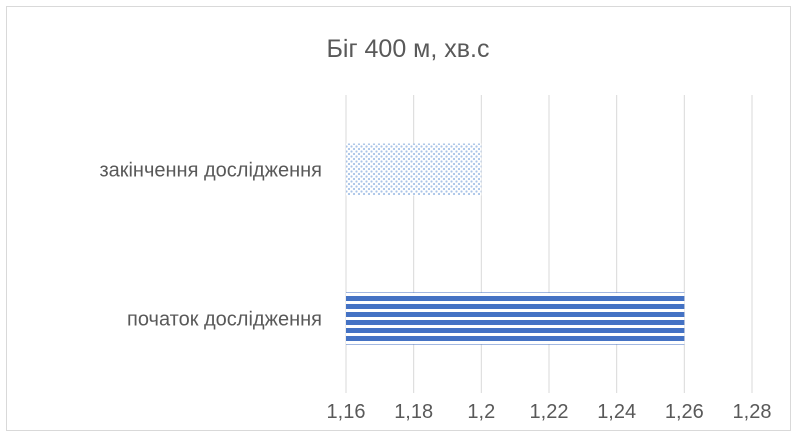 The height and width of the screenshot is (439, 799). Describe the element at coordinates (752, 412) in the screenshot. I see `x-tick-label: 1,28` at that location.